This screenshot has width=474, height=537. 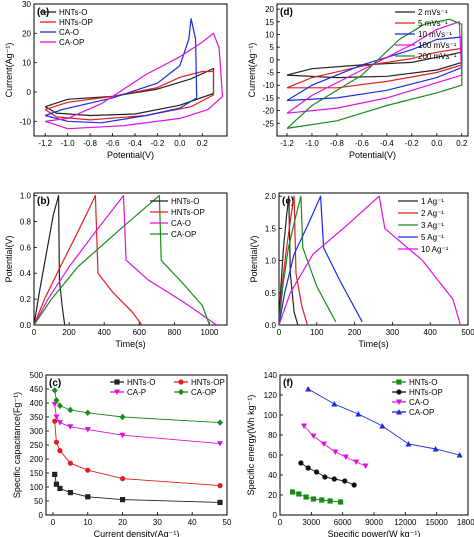 I want to click on x-tick-label: 40, so click(x=192, y=522).